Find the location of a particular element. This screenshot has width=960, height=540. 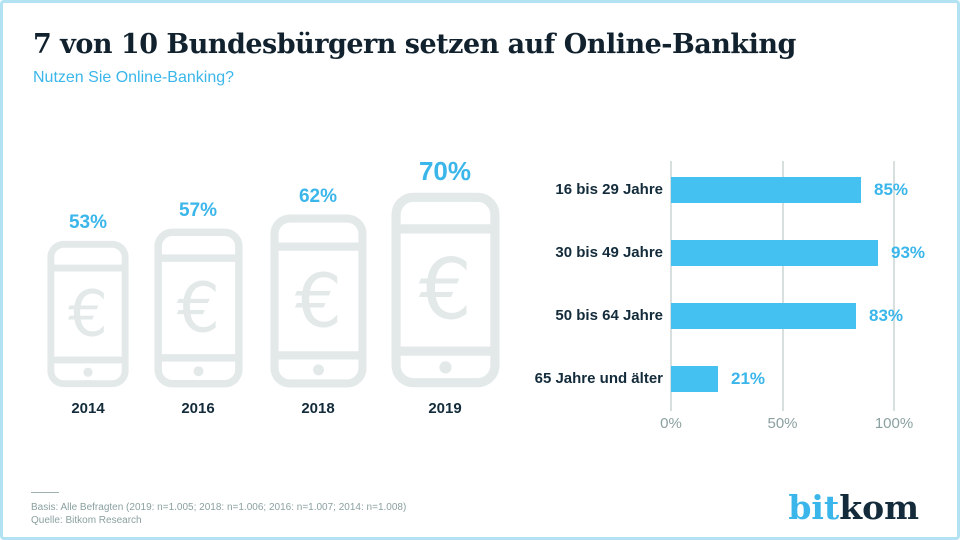

logo-part-kom: kom is located at coordinates (879, 507).